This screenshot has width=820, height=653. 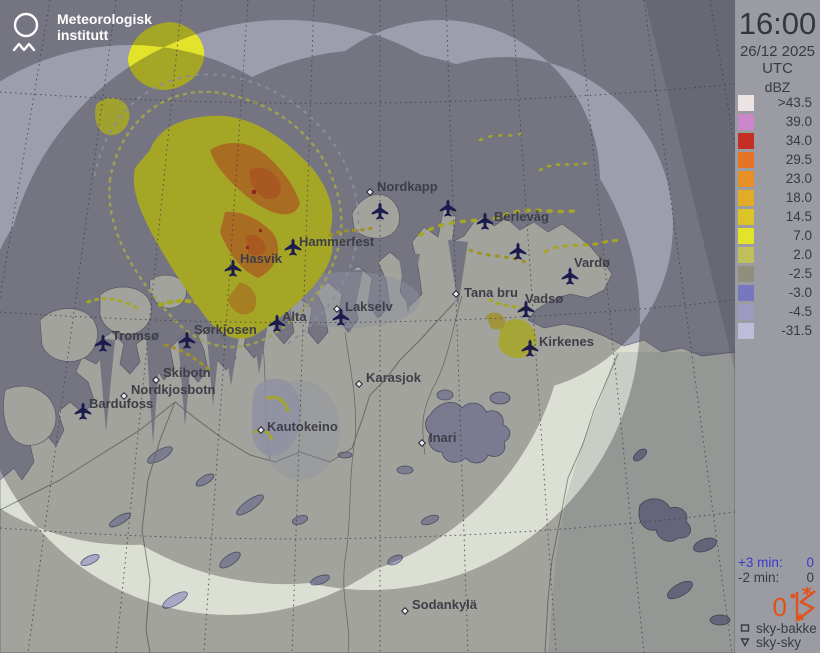 What do you see at coordinates (777, 606) in the screenshot?
I see `lightning-counter: 0` at bounding box center [777, 606].